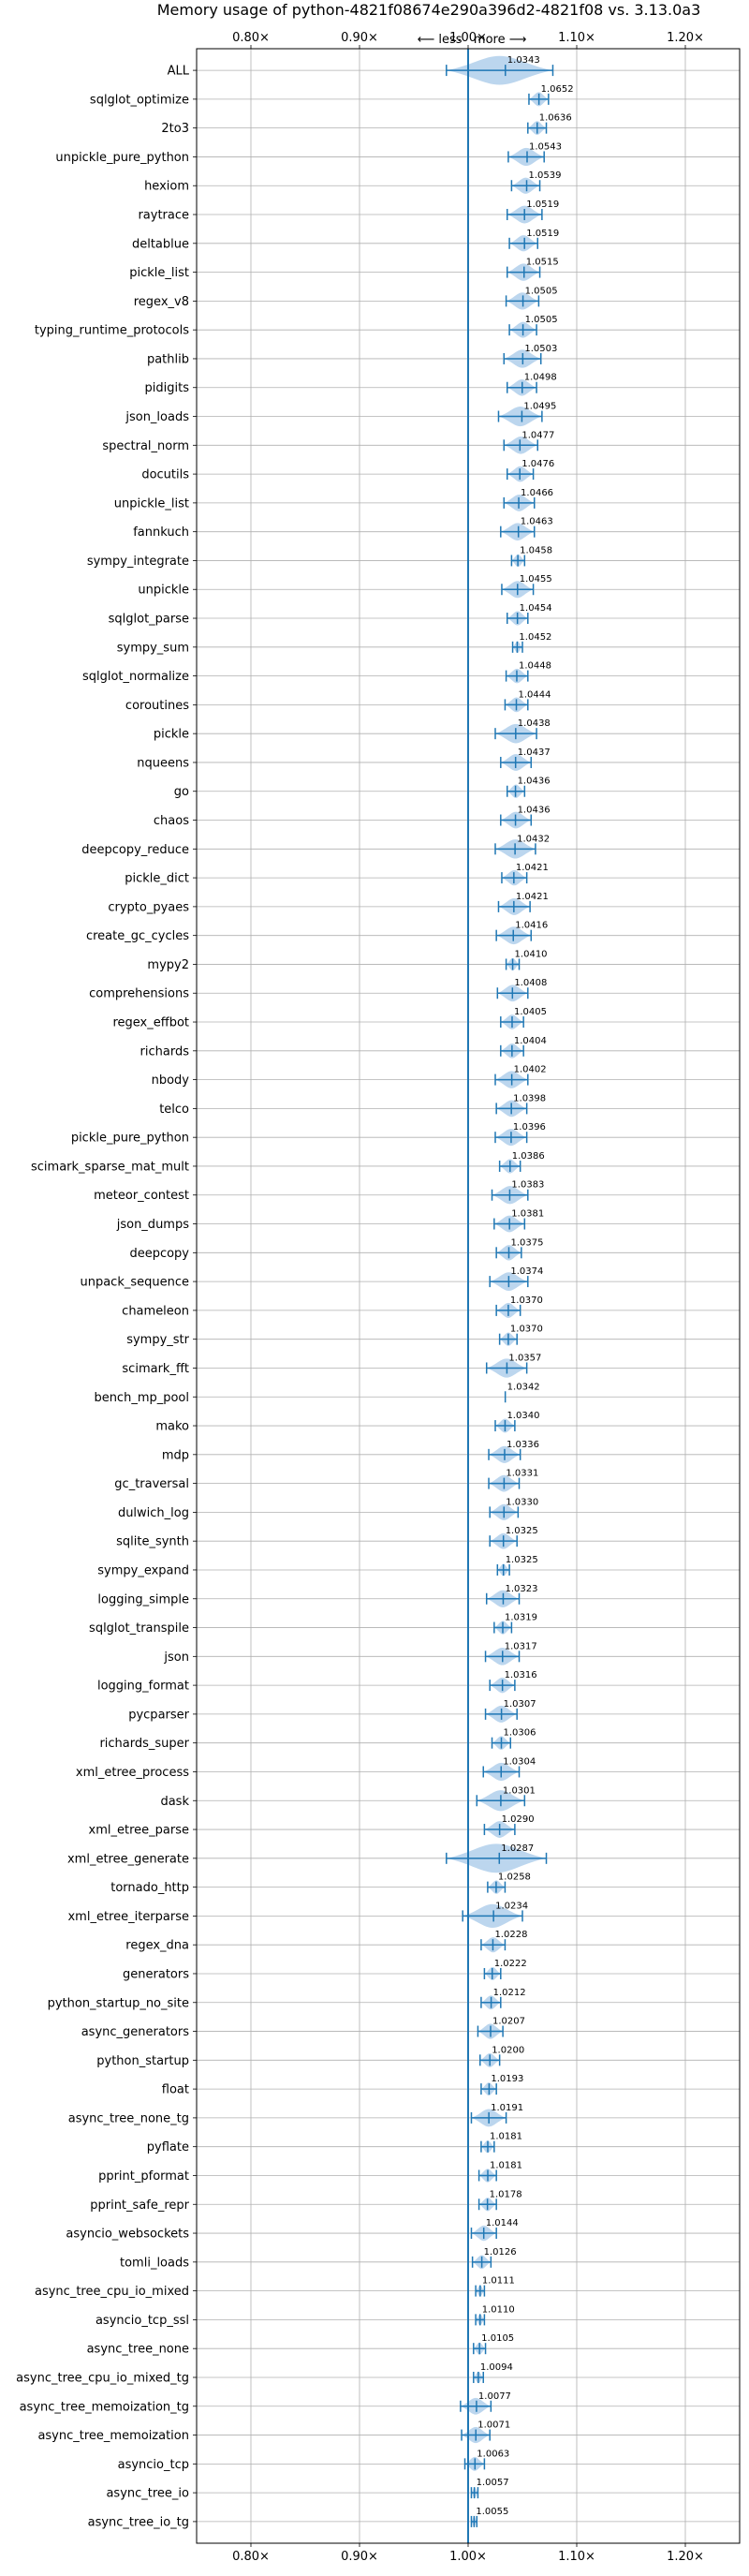  Describe the element at coordinates (139, 2205) in the screenshot. I see `benchmark-label: pprint_safe_repr` at that location.